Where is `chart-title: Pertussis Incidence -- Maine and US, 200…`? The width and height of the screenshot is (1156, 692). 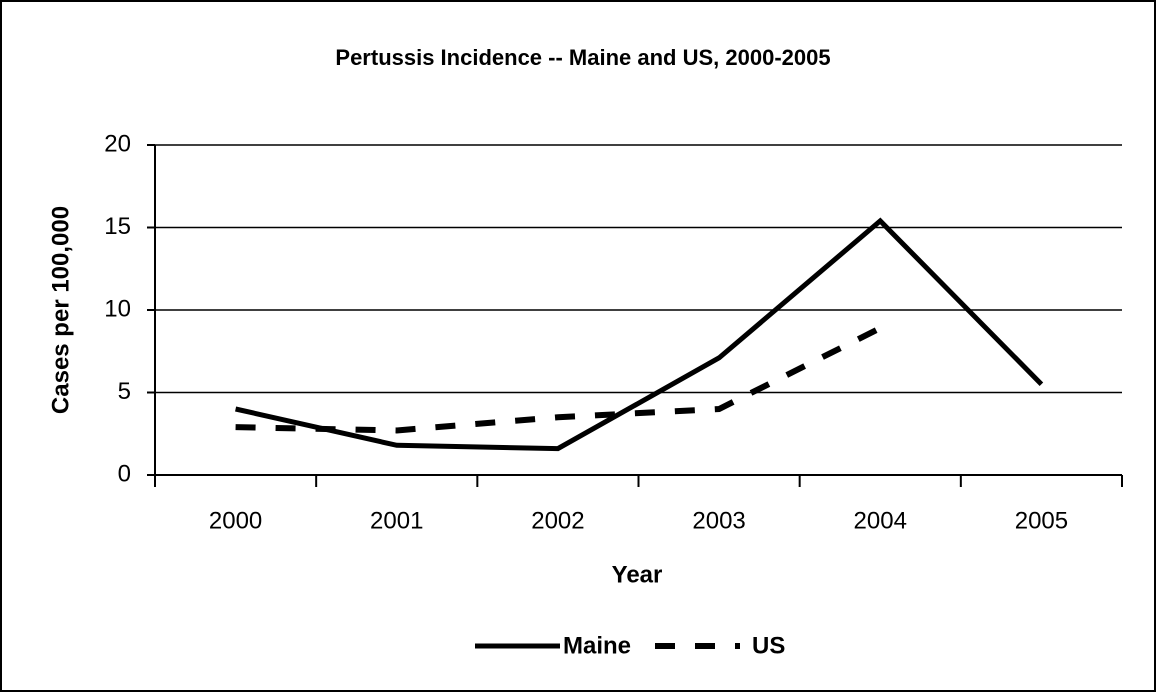
chart-title: Pertussis Incidence -- Maine and US, 200… is located at coordinates (582, 57).